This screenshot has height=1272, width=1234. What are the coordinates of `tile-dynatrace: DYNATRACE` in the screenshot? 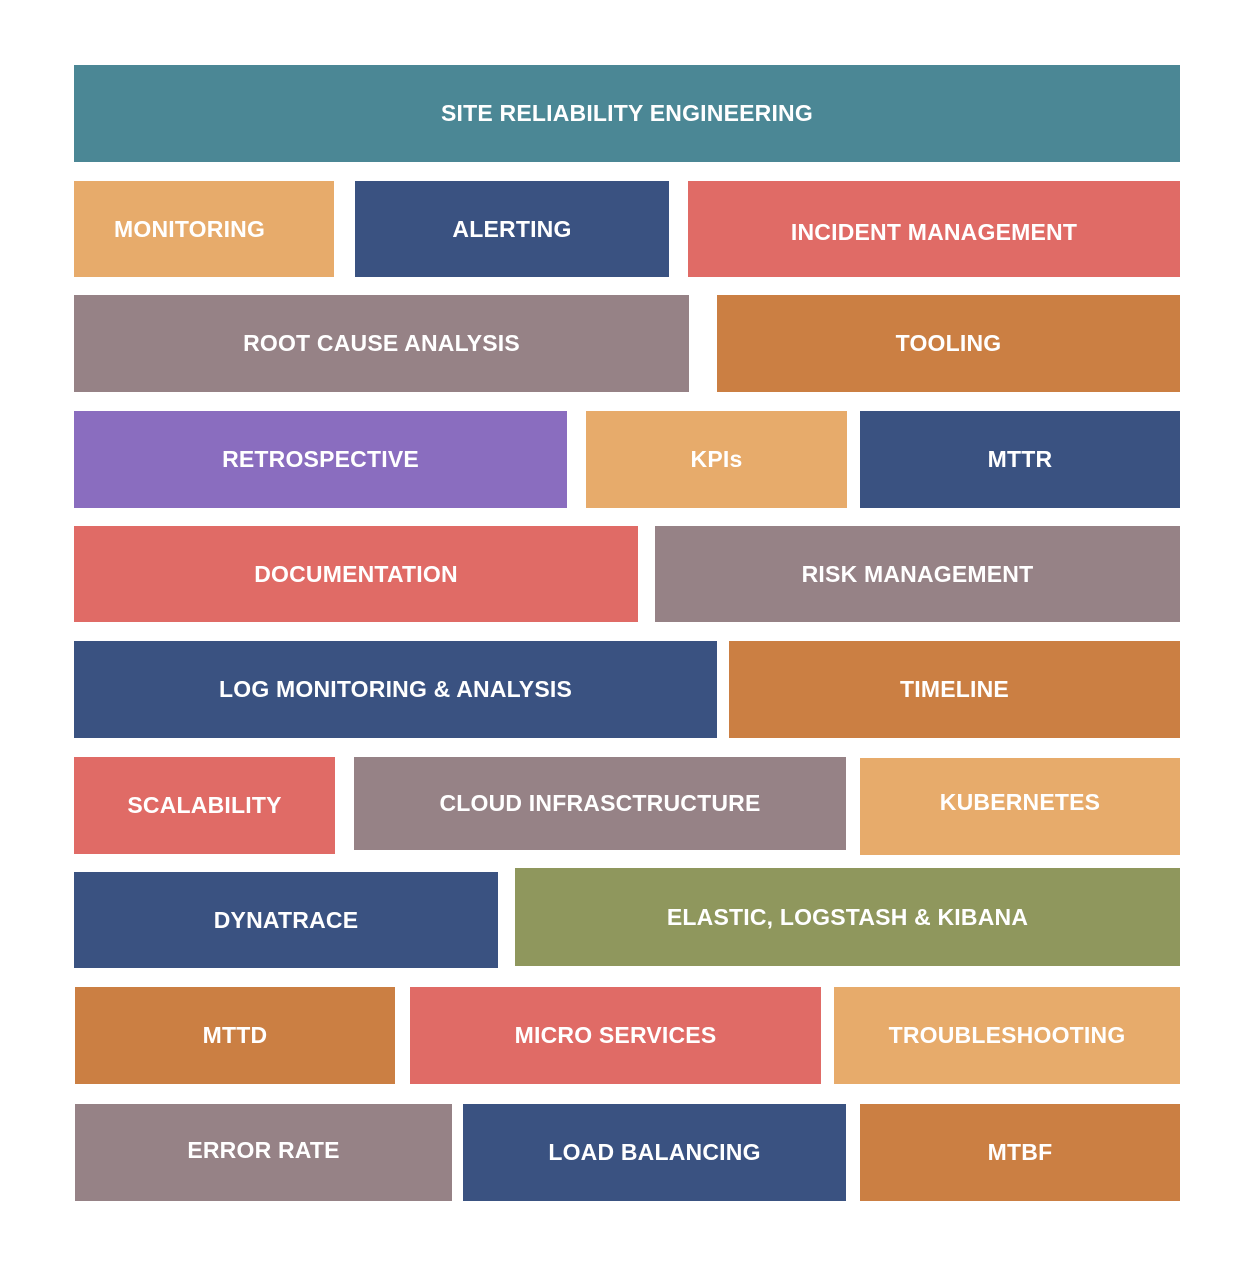 It's located at (286, 920).